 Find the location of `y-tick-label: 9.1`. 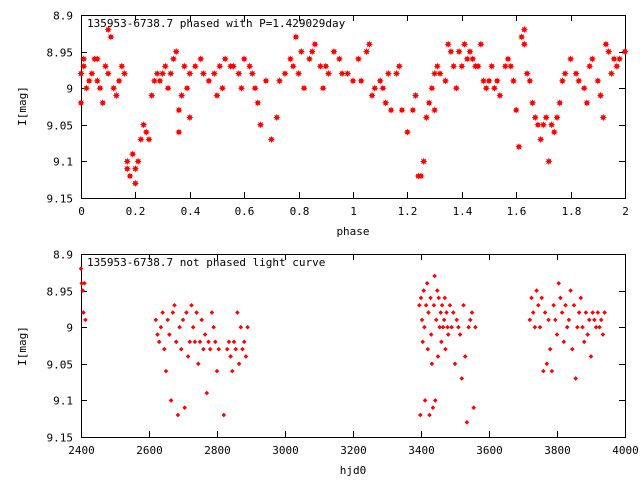

y-tick-label: 9.1 is located at coordinates (63, 162).